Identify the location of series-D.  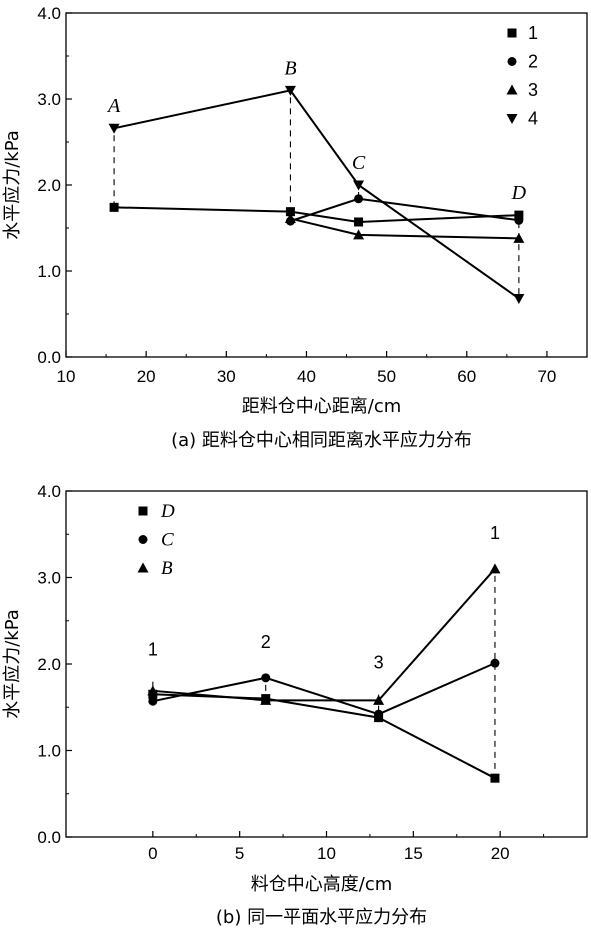
(324, 736).